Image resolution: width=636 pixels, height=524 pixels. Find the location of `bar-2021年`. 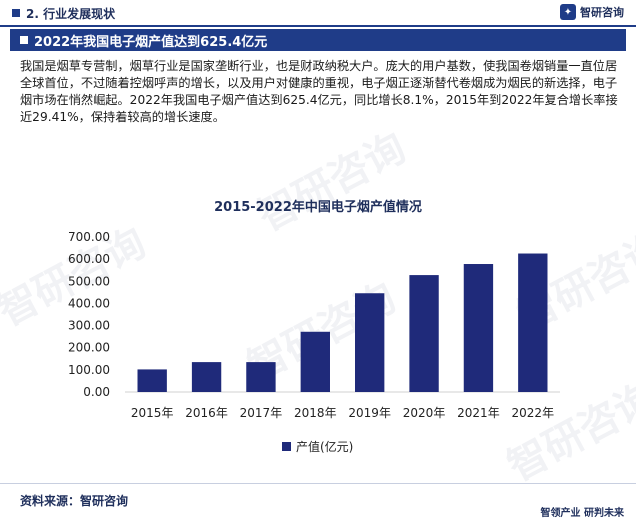

bar-2021年 is located at coordinates (478, 328).